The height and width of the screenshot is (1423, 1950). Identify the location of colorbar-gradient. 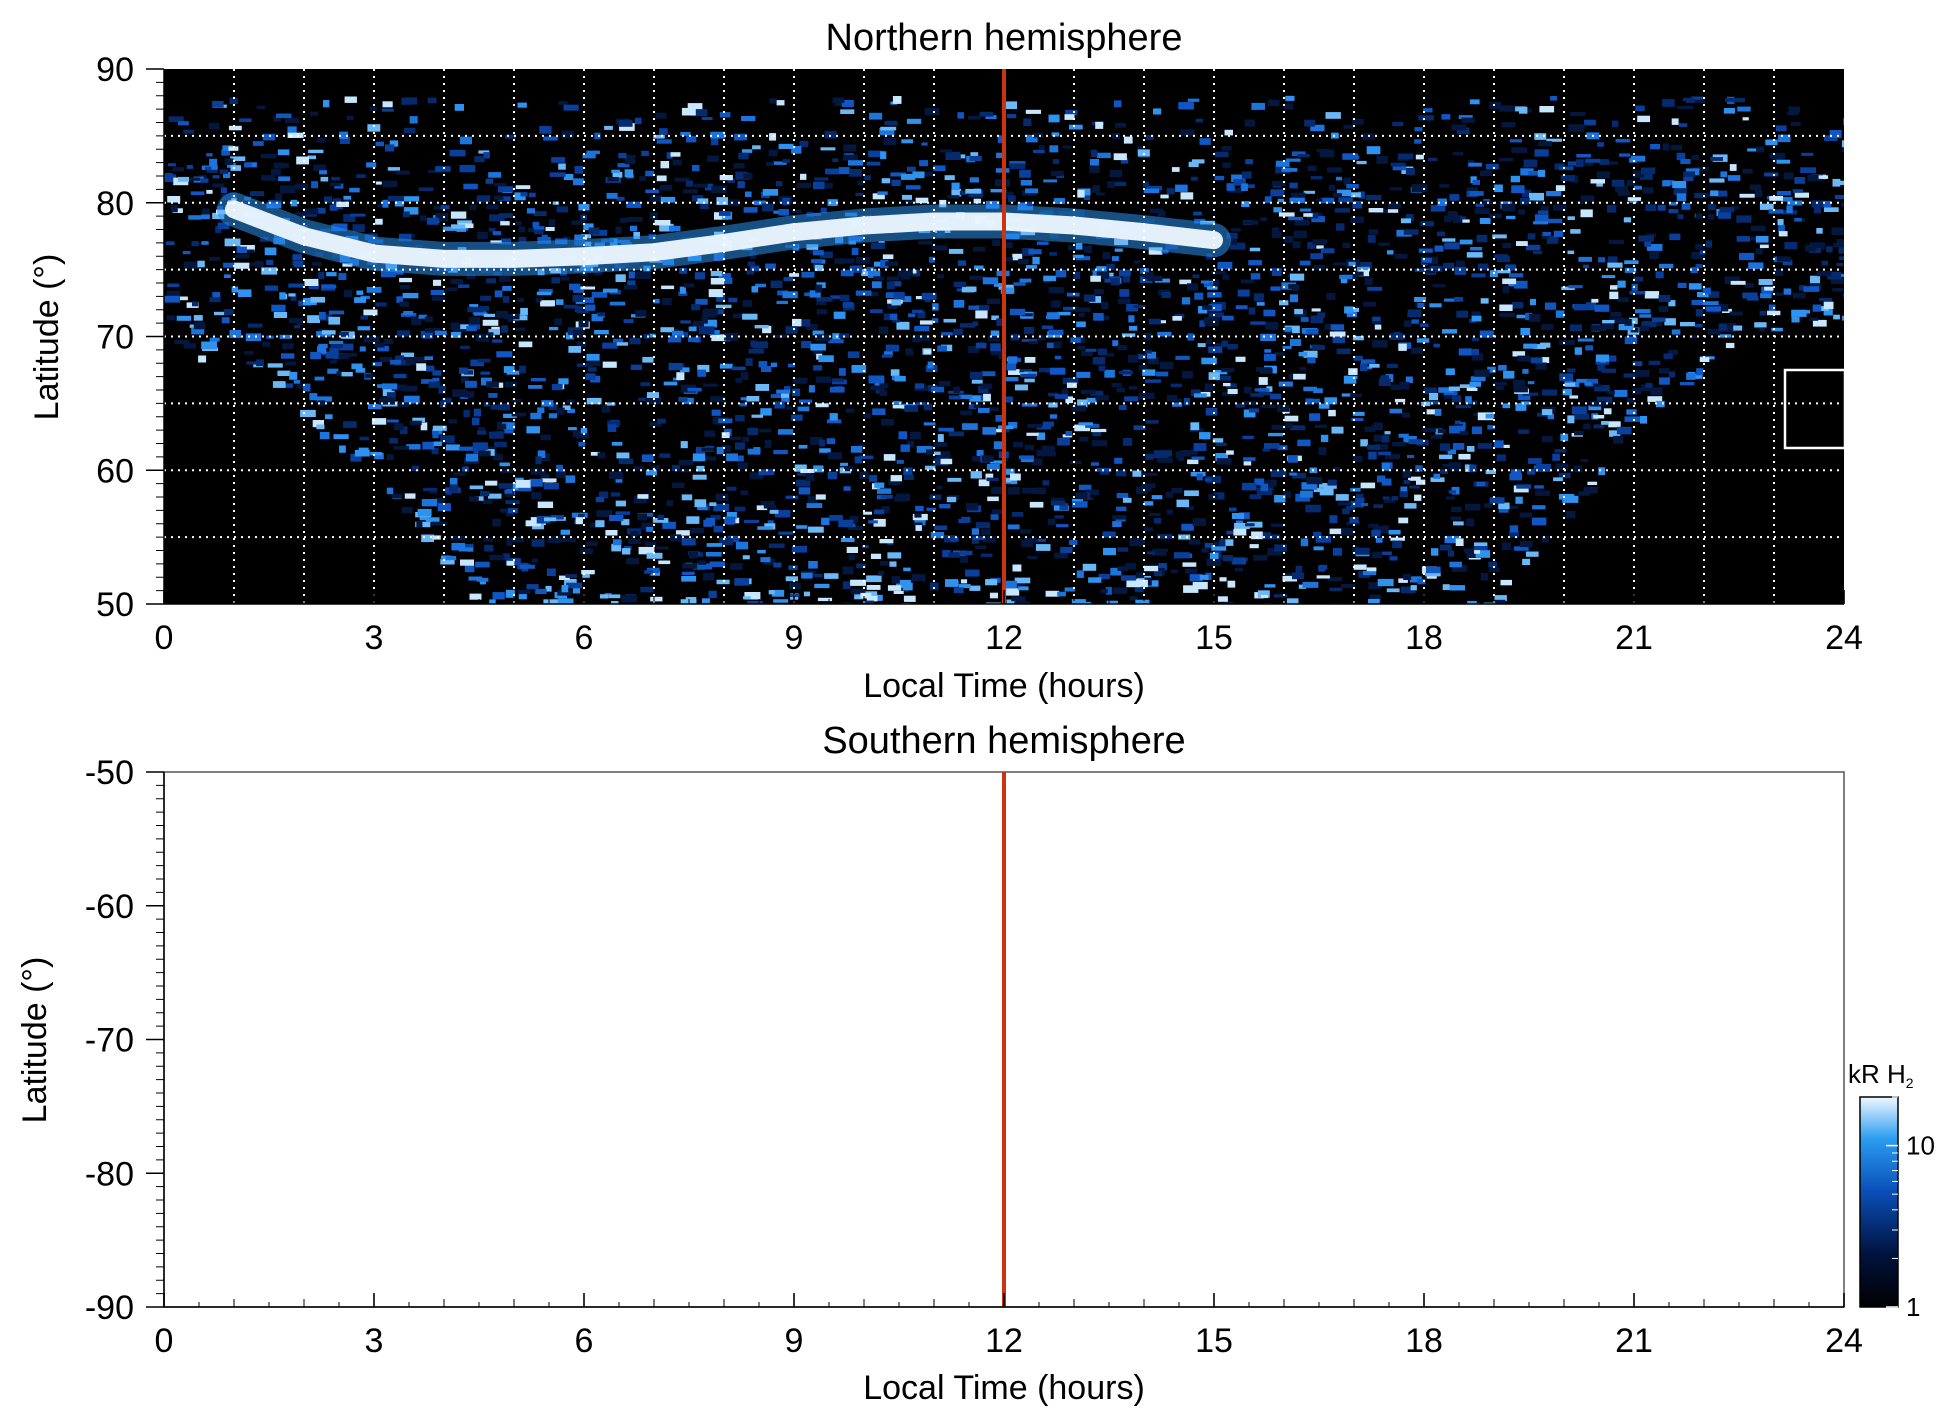
(1879, 1202).